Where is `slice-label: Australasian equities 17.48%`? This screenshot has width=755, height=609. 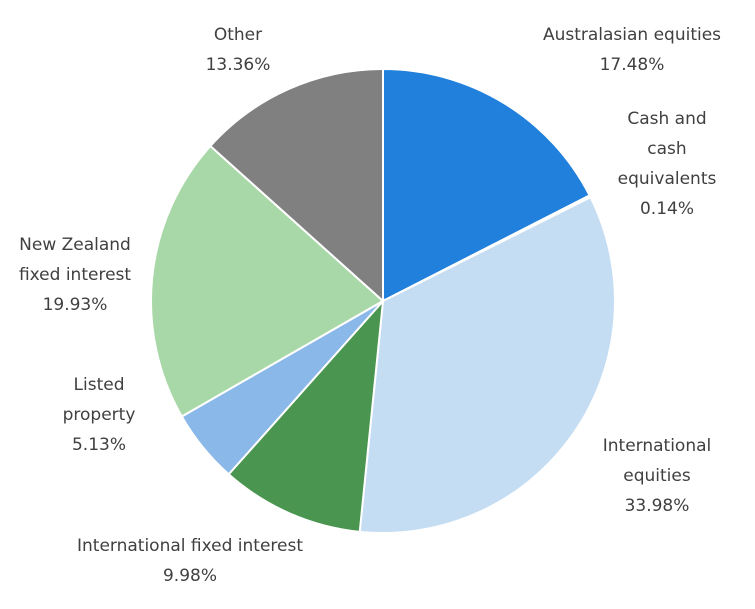 slice-label: Australasian equities 17.48% is located at coordinates (632, 50).